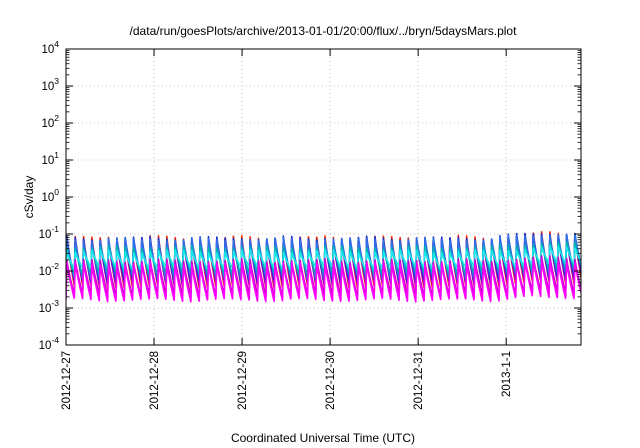 Image resolution: width=640 pixels, height=448 pixels. What do you see at coordinates (507, 374) in the screenshot?
I see `x-tick-label: 2013-1-1` at bounding box center [507, 374].